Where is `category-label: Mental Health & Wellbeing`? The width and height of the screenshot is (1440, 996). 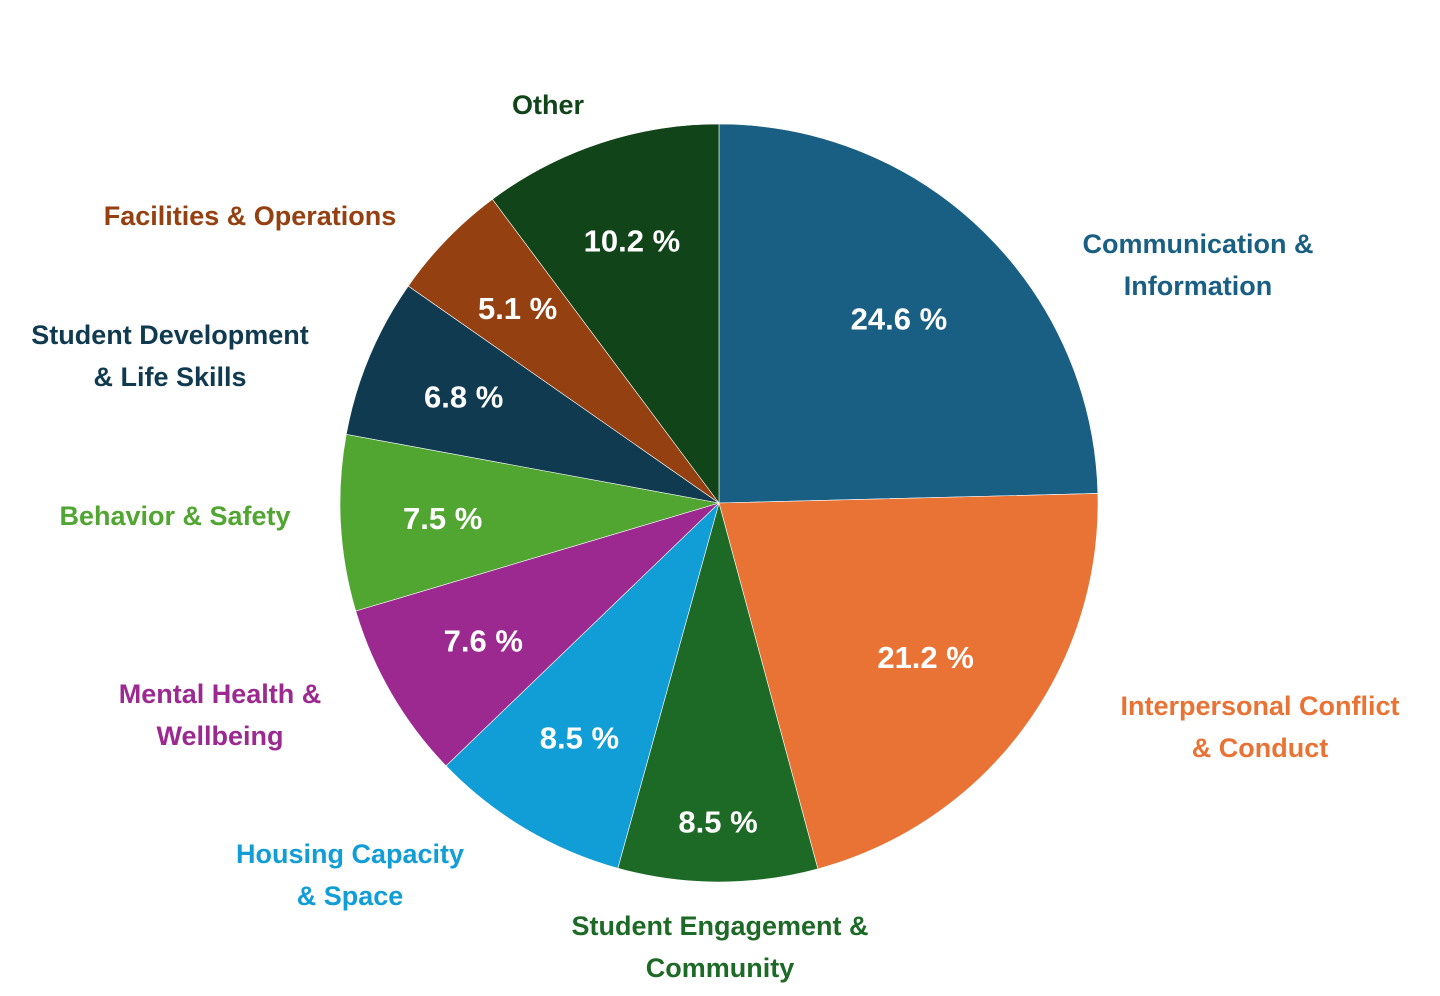 category-label: Mental Health & Wellbeing is located at coordinates (220, 715).